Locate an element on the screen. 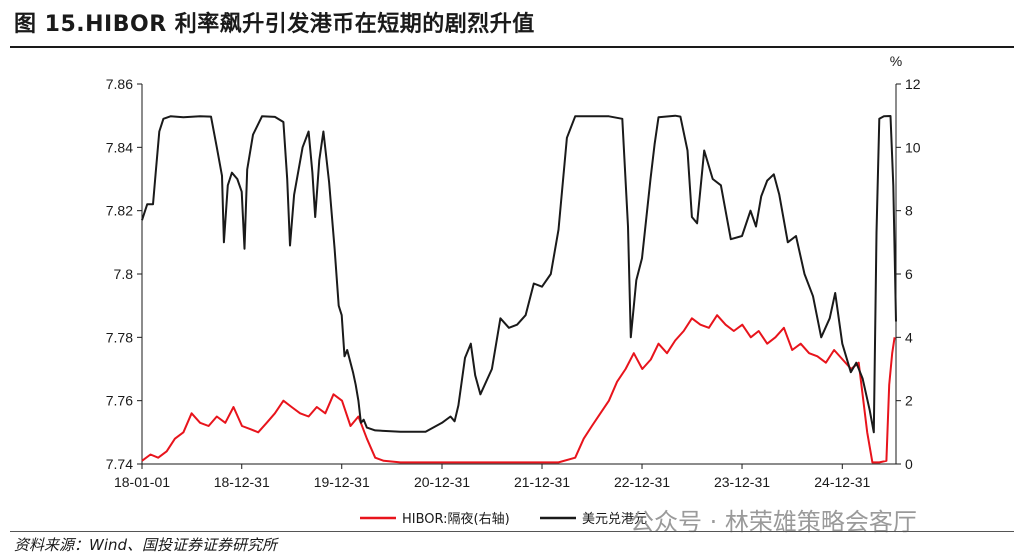 The image size is (1024, 559). left-y-tick-label: 7.74 is located at coordinates (119, 464).